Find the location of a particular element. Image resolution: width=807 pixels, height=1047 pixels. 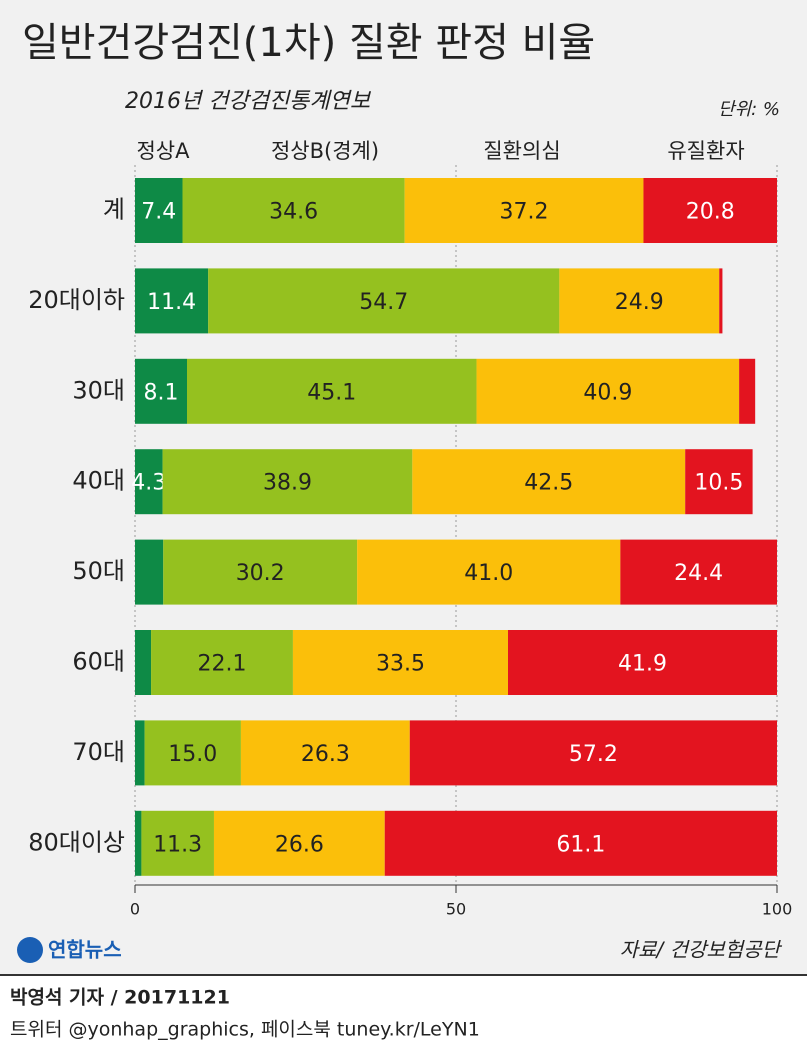

value-label: 61.1 is located at coordinates (580, 844).